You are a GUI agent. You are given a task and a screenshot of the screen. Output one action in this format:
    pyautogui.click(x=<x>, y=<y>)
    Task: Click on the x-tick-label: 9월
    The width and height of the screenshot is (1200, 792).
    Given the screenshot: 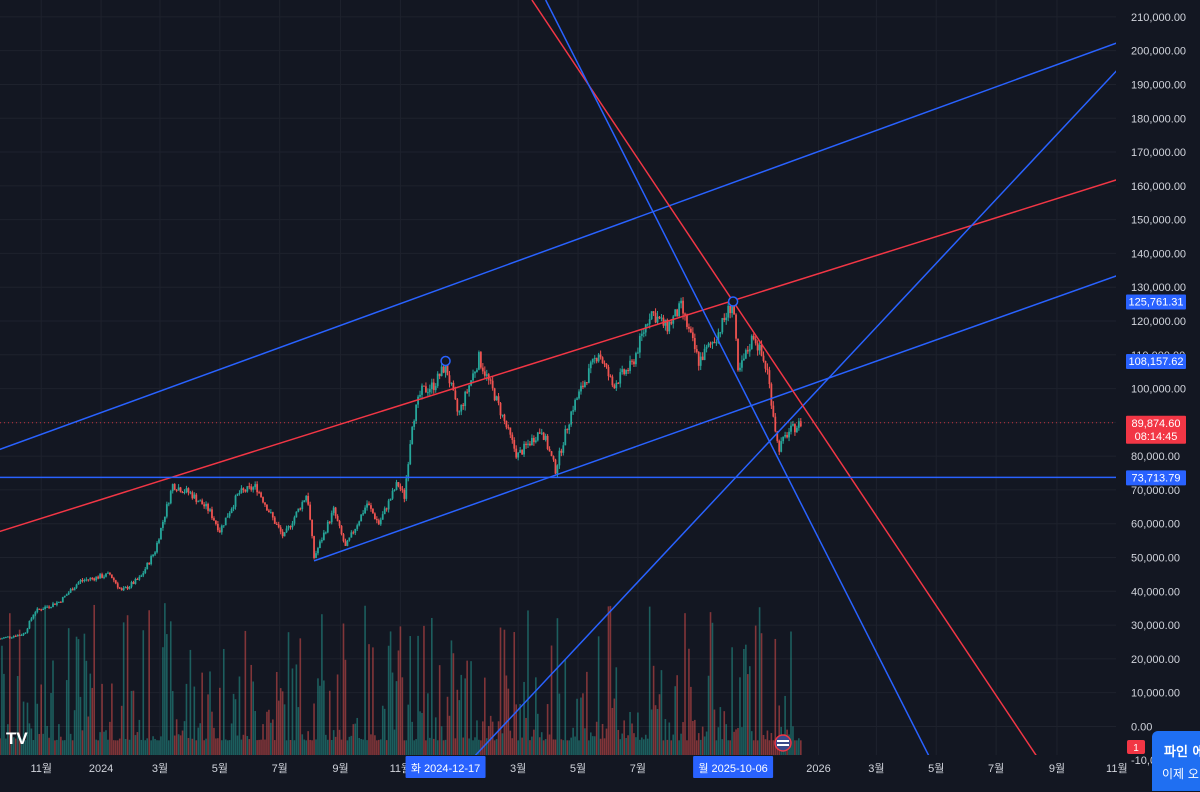 What is the action you would take?
    pyautogui.click(x=1057, y=768)
    